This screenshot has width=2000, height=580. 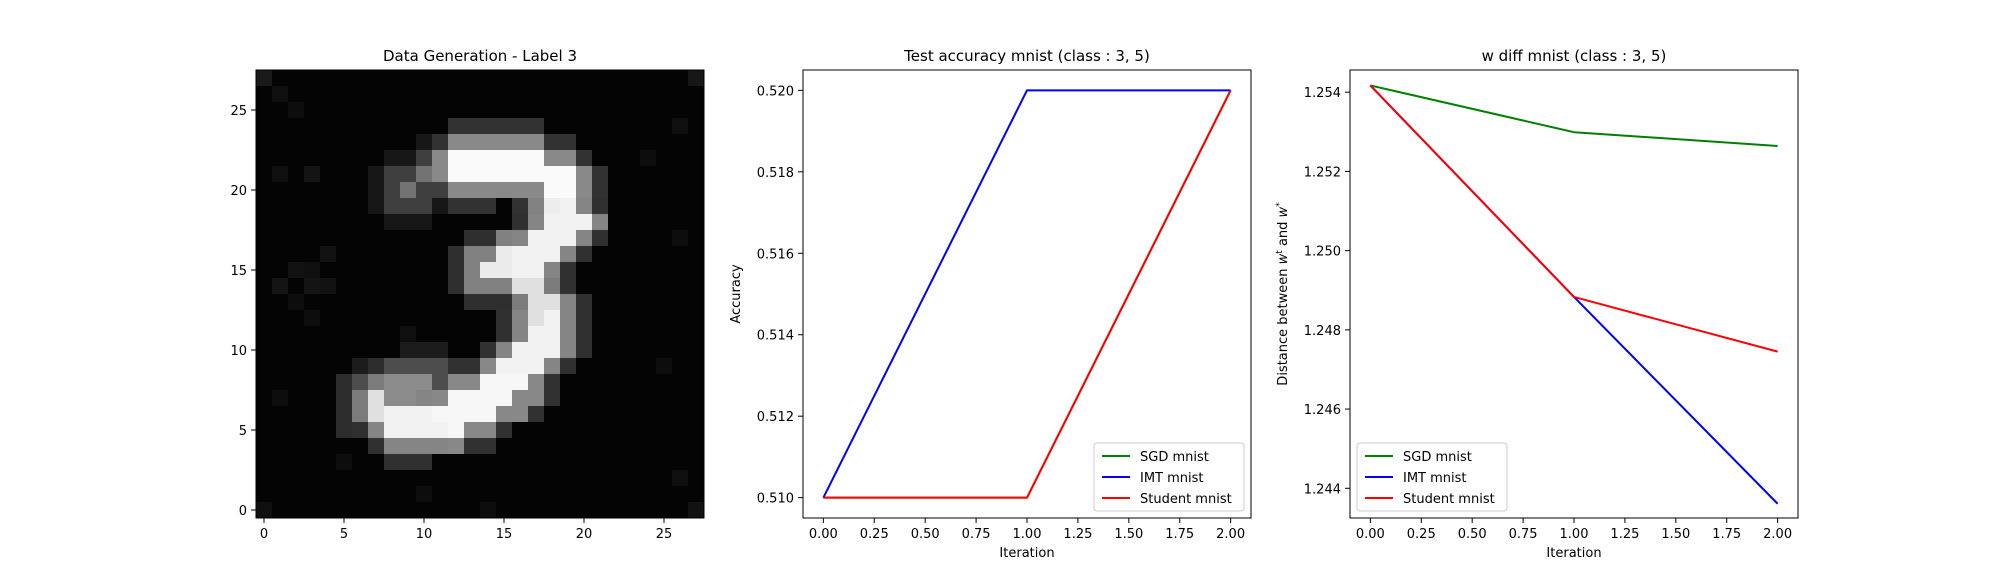 What do you see at coordinates (1027, 534) in the screenshot?
I see `x-tick-label: 1.00` at bounding box center [1027, 534].